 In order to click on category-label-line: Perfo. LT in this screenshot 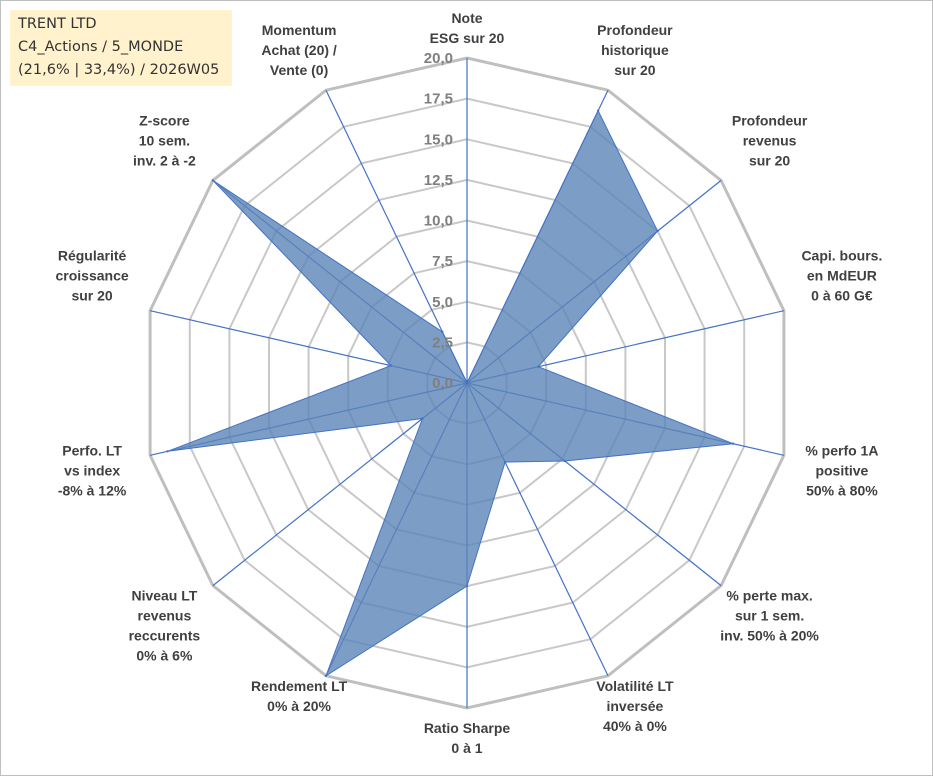, I will do `click(92, 450)`.